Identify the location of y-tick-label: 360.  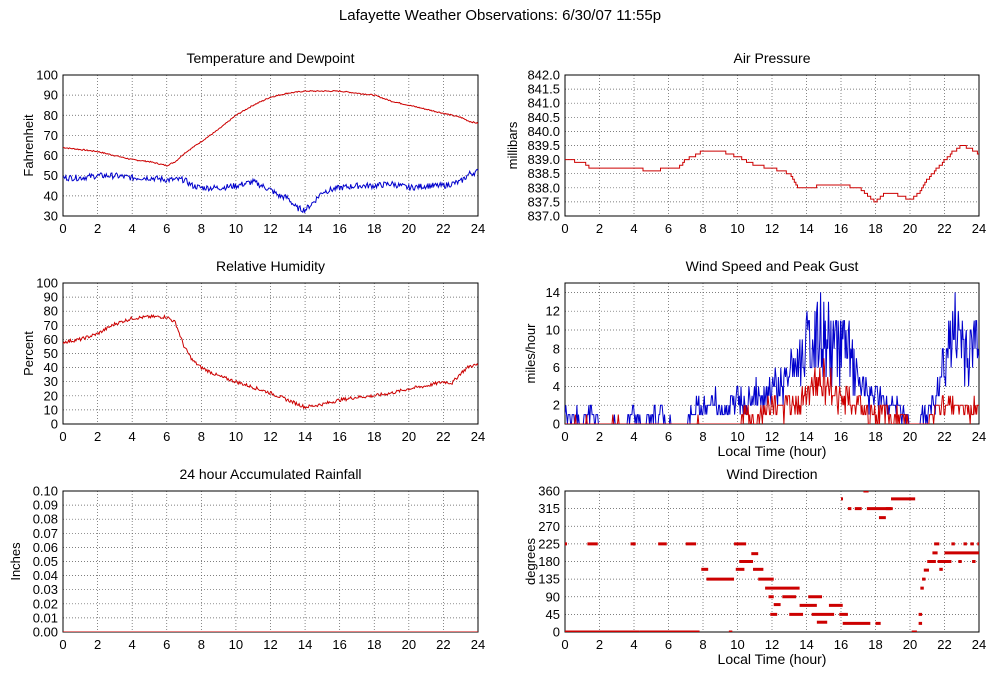
(549, 491).